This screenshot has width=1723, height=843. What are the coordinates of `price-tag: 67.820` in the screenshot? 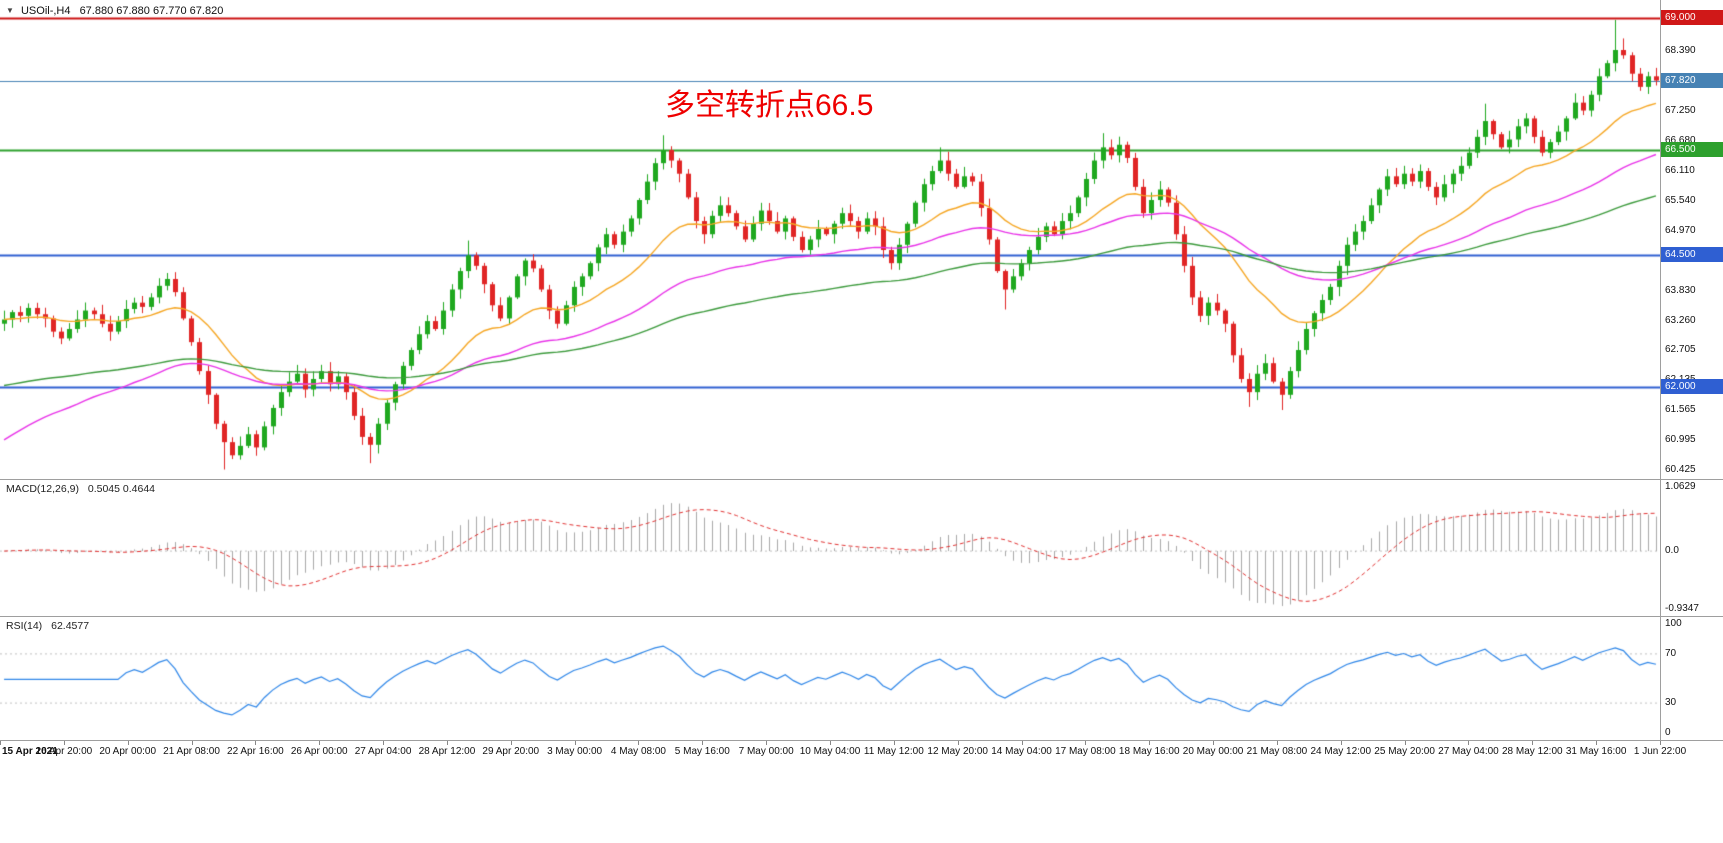 It's located at (1692, 80).